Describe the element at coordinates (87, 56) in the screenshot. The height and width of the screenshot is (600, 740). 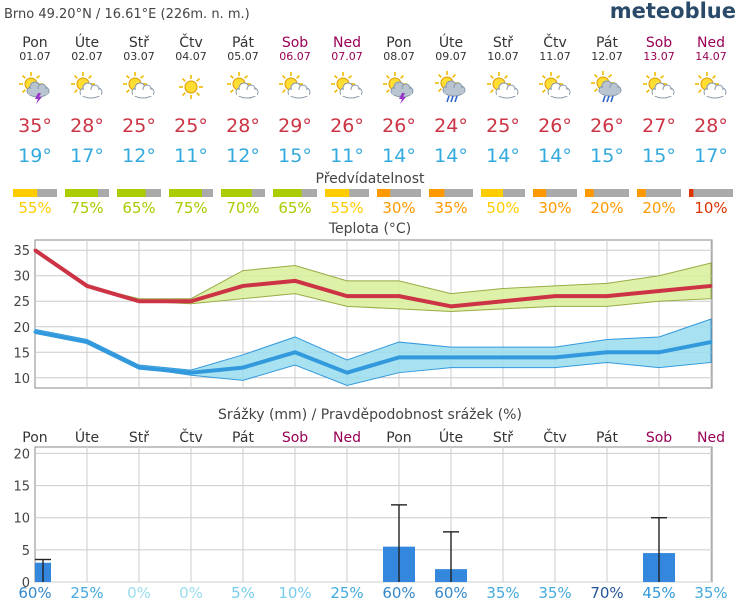
I see `day-date: 02.07` at that location.